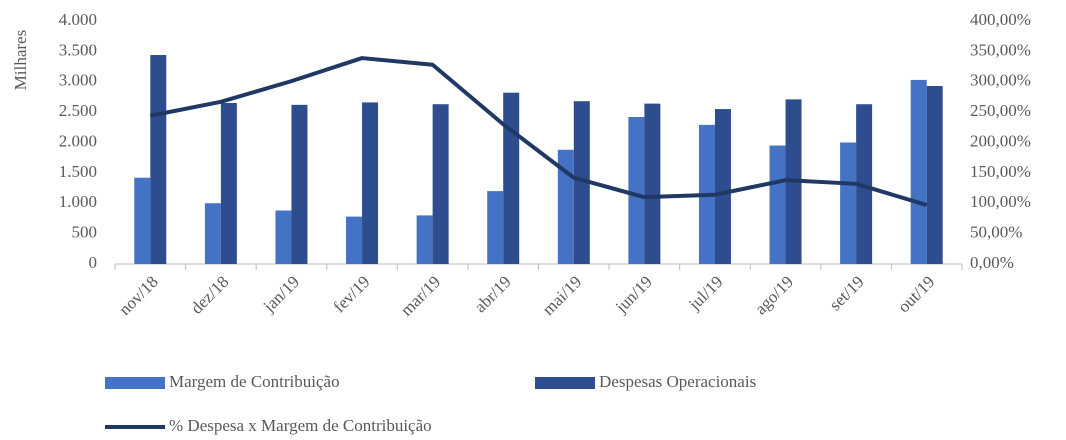  Describe the element at coordinates (1000, 201) in the screenshot. I see `y2-tick-label: 100,00%` at that location.